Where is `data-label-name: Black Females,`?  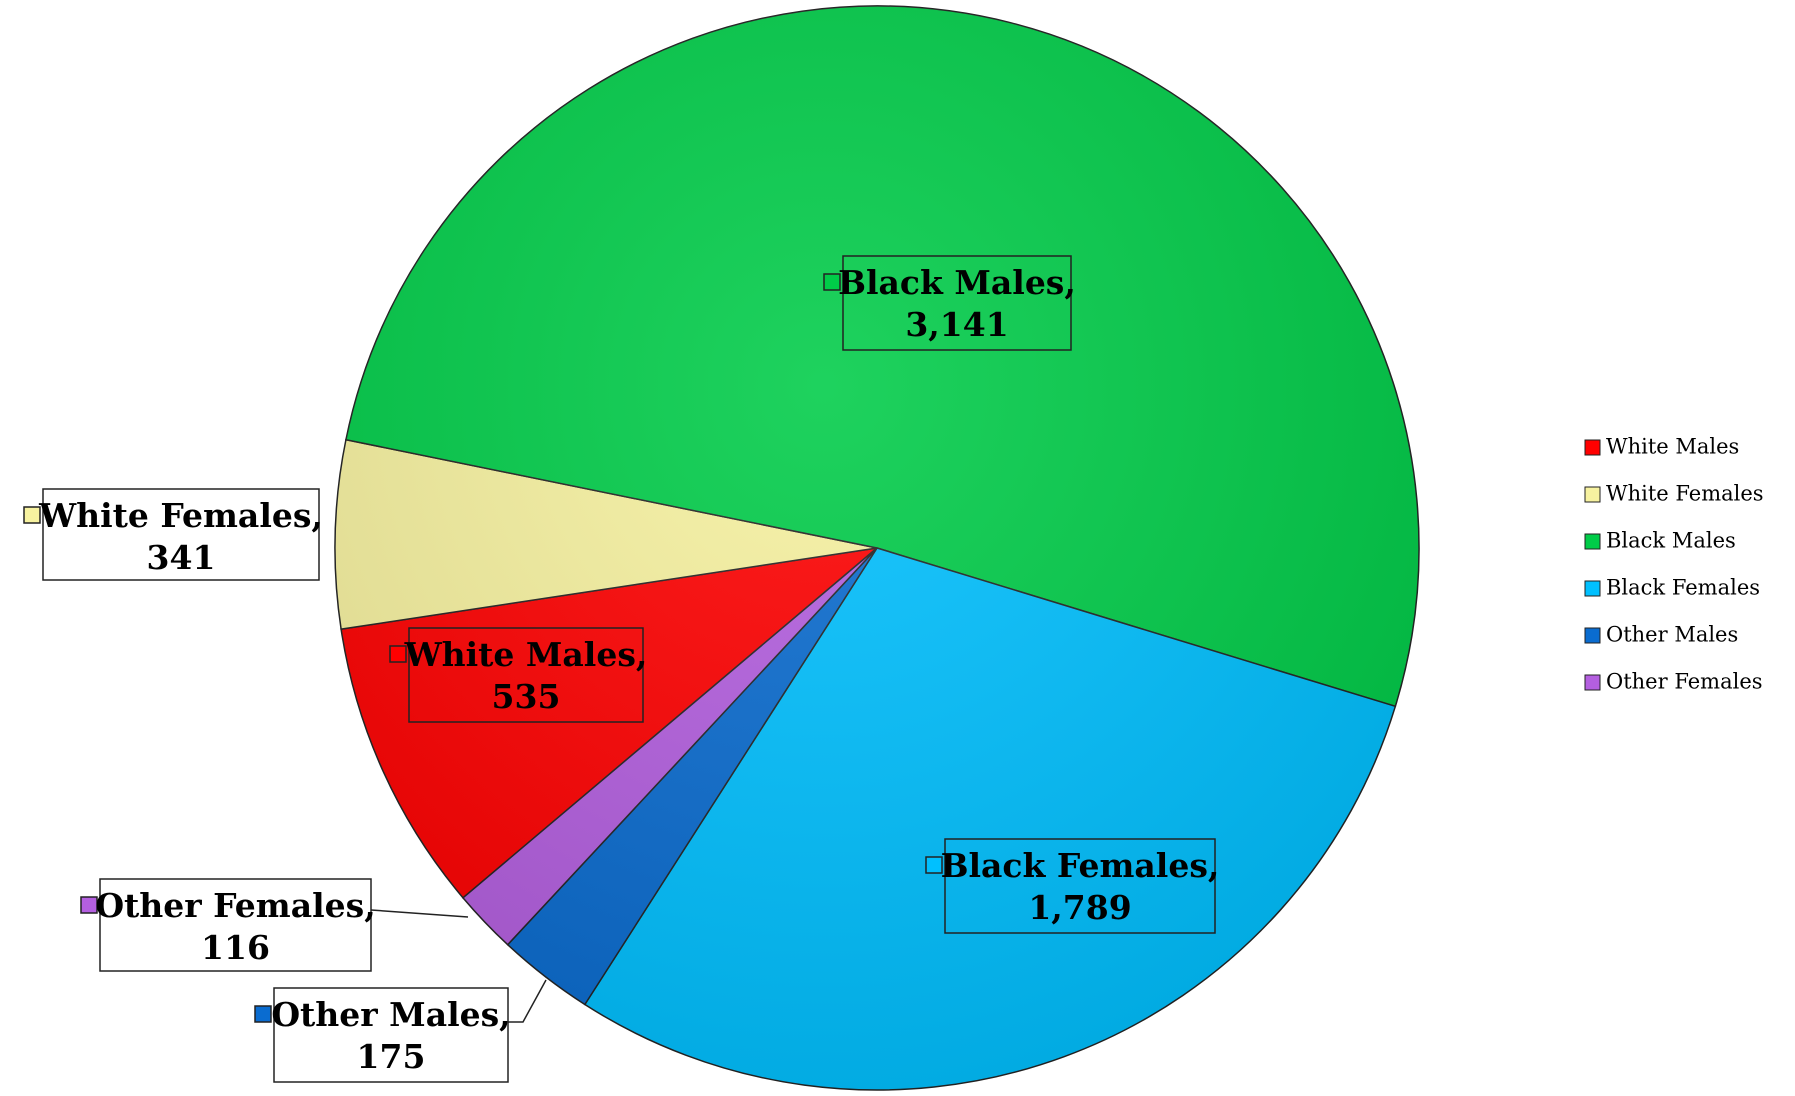
data-label-name: Black Females, is located at coordinates (1080, 865).